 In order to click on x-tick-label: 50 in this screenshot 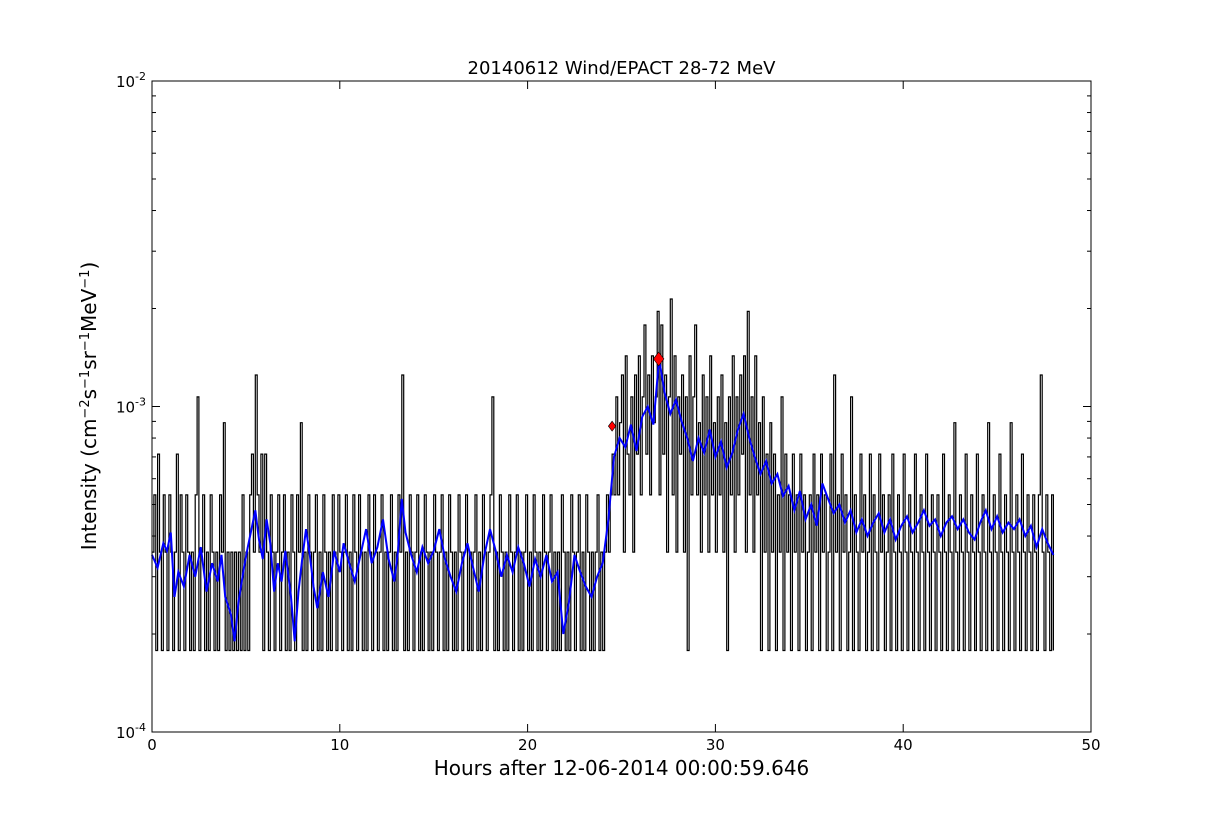, I will do `click(1090, 745)`.